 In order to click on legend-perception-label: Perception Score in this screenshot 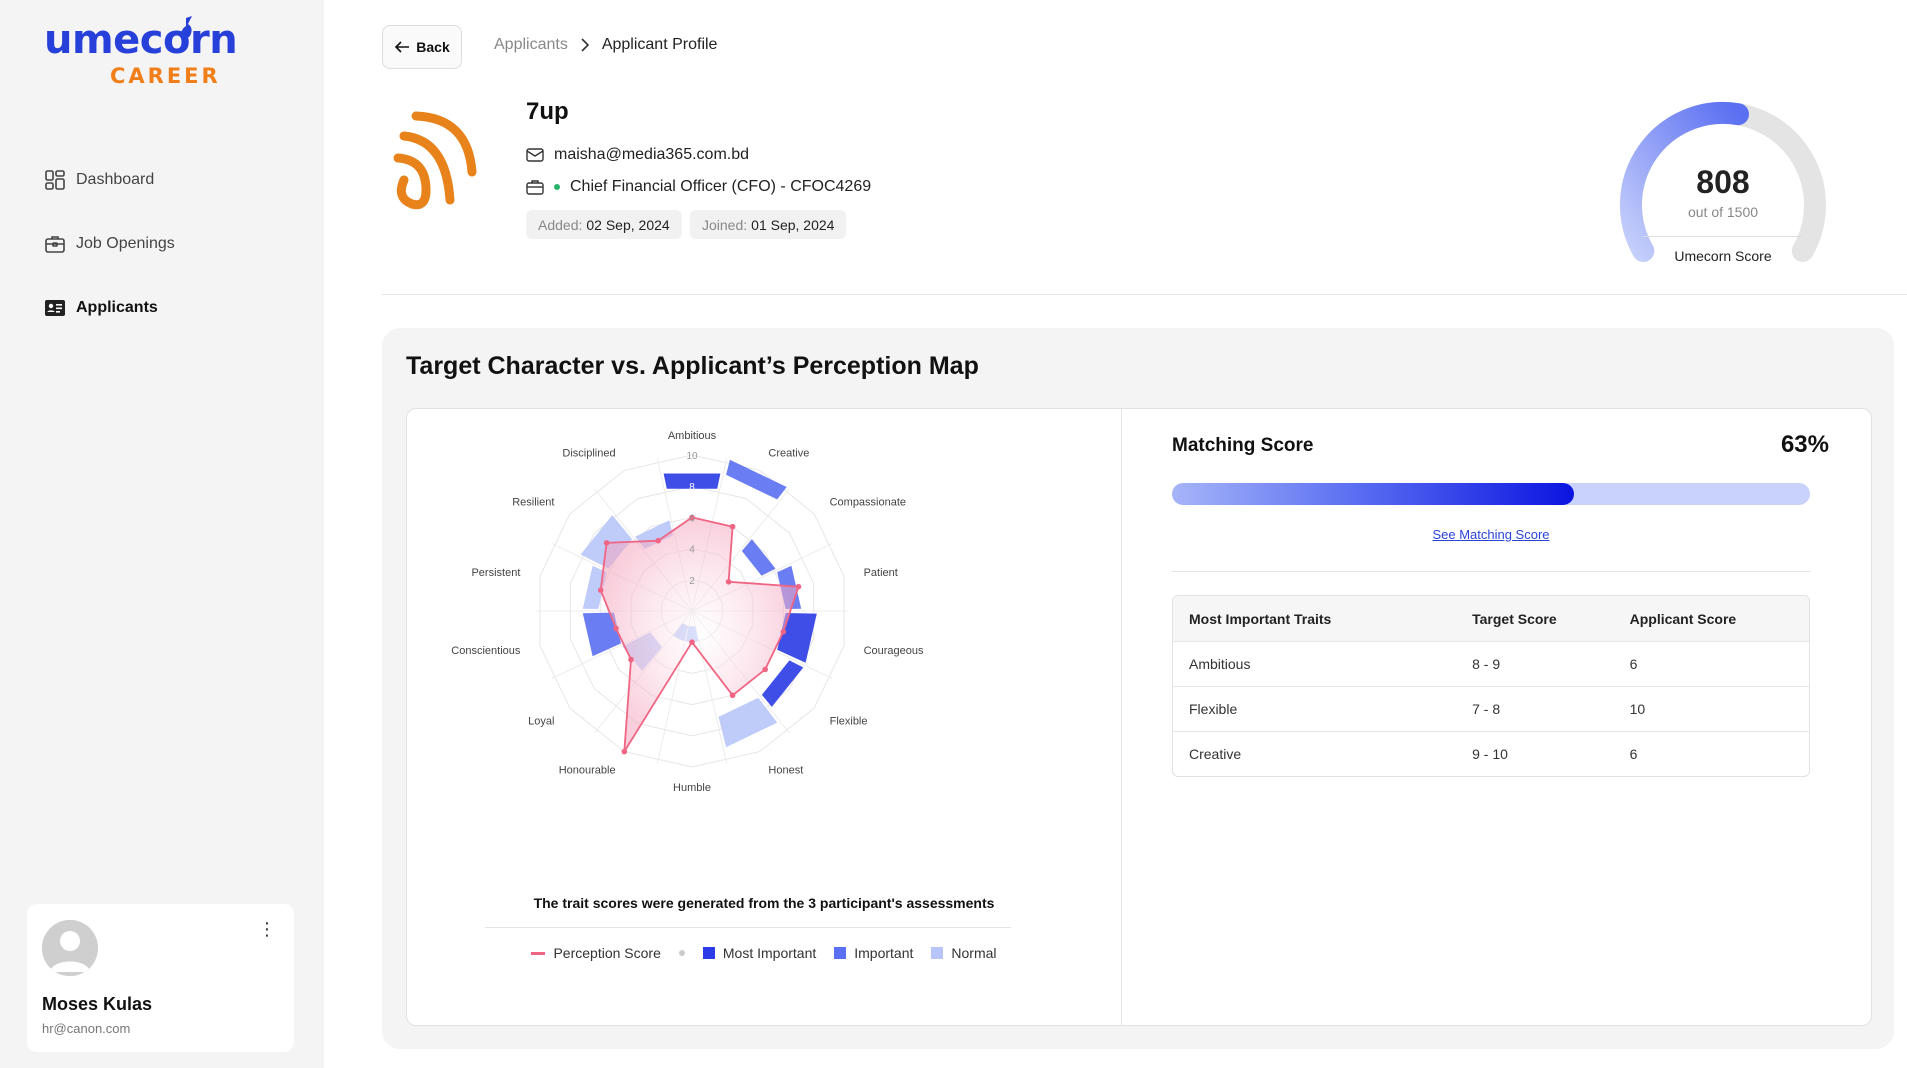, I will do `click(607, 953)`.